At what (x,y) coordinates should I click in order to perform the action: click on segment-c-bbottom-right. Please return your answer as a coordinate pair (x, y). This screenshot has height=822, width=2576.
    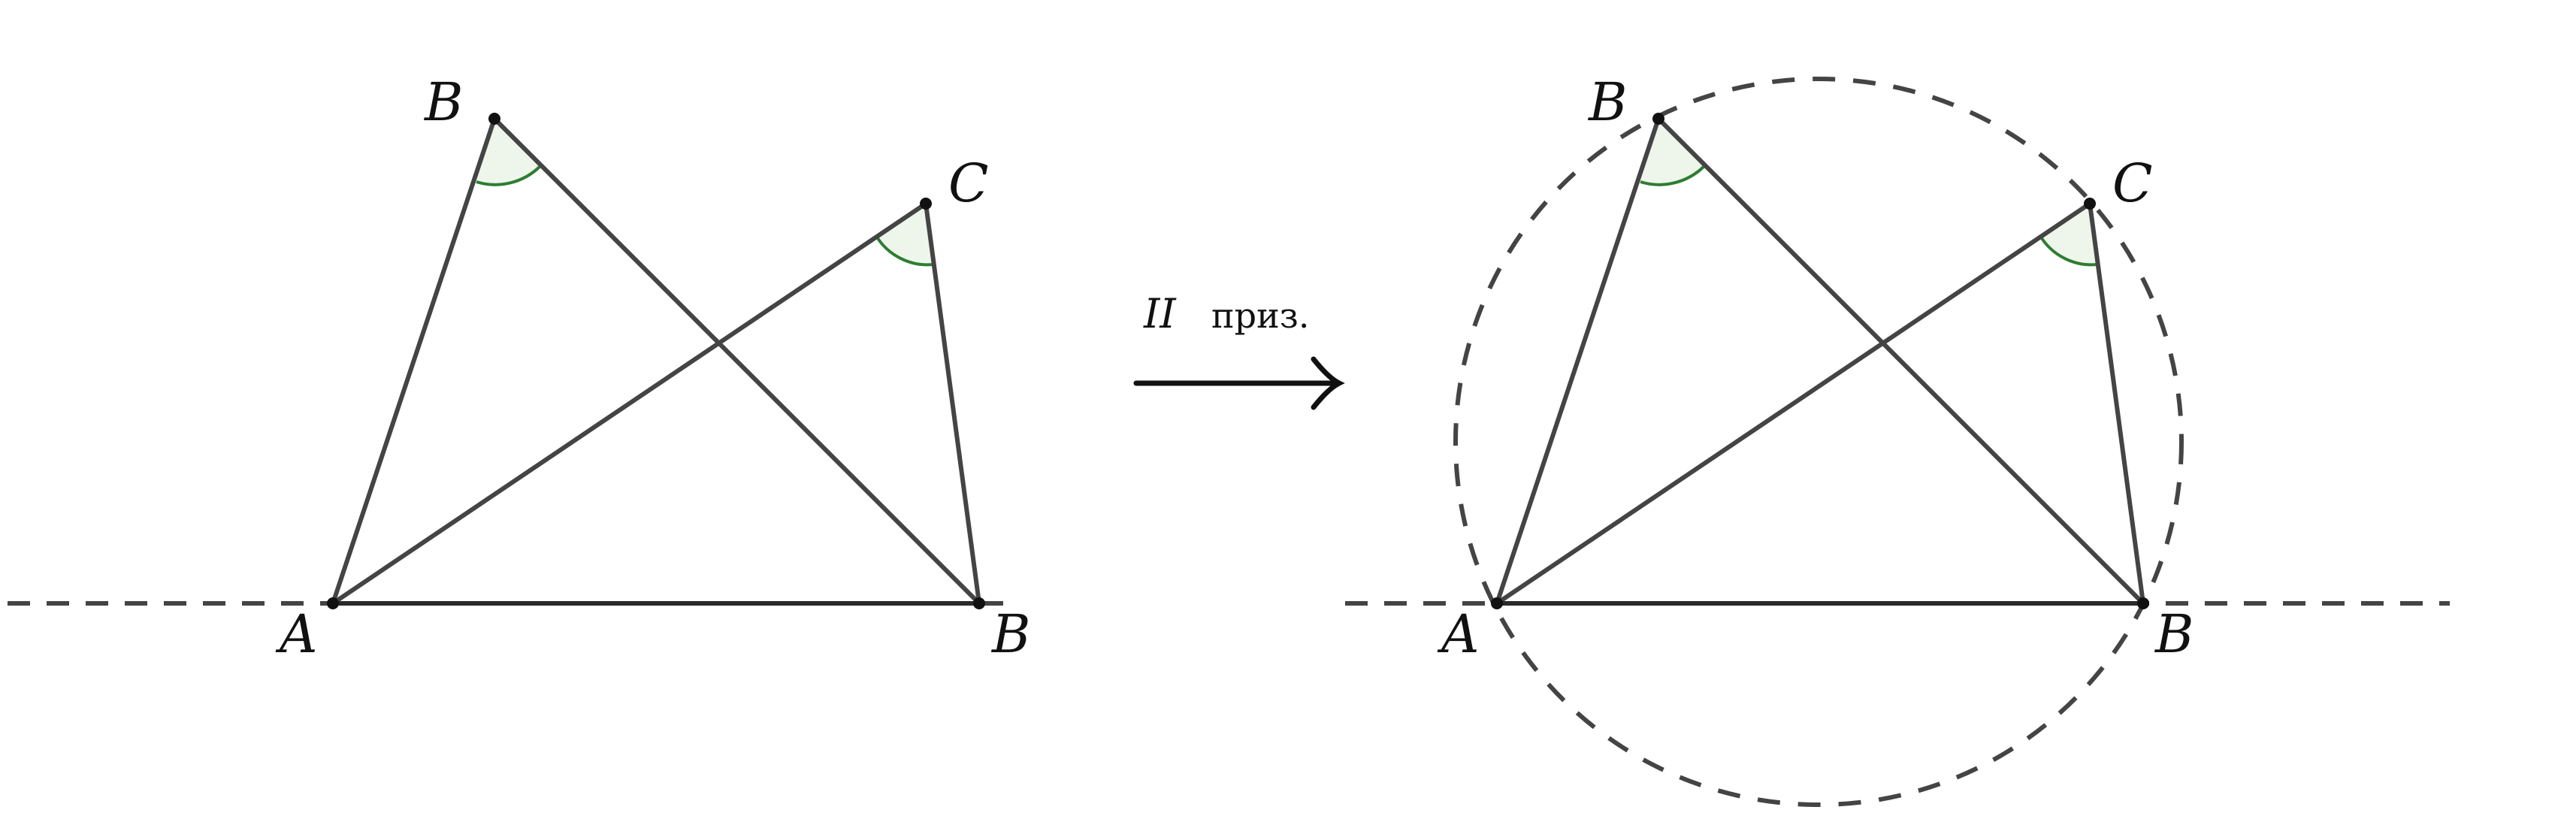
    Looking at the image, I should click on (2116, 404).